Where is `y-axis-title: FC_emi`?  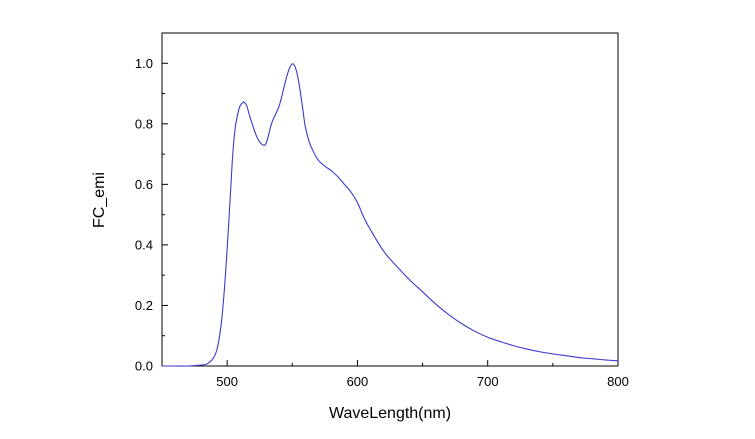
y-axis-title: FC_emi is located at coordinates (99, 200).